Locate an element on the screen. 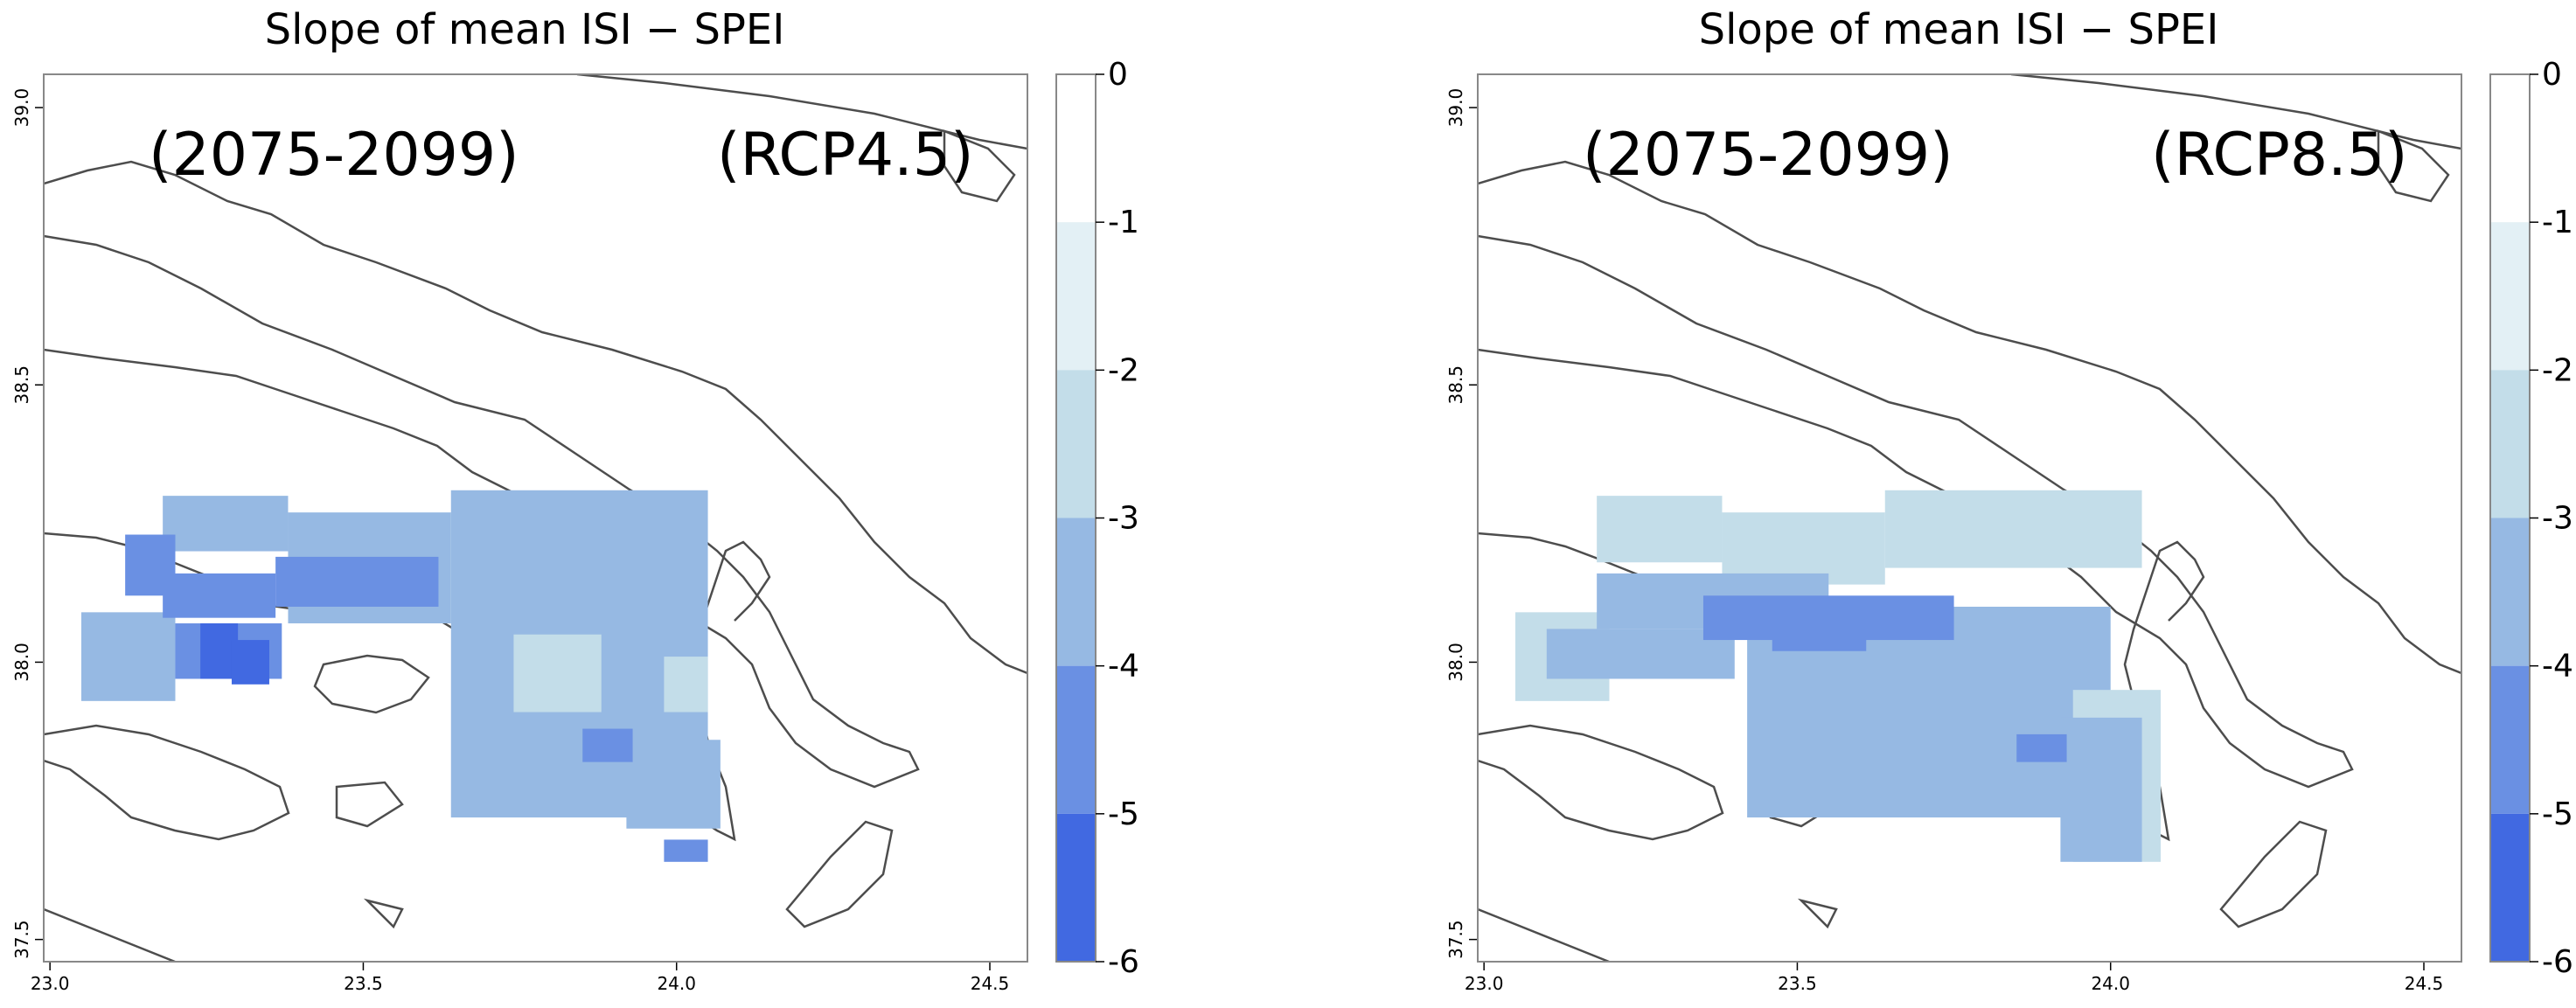 The image size is (2576, 1008). scenario-label: (RCP4.5) is located at coordinates (845, 155).